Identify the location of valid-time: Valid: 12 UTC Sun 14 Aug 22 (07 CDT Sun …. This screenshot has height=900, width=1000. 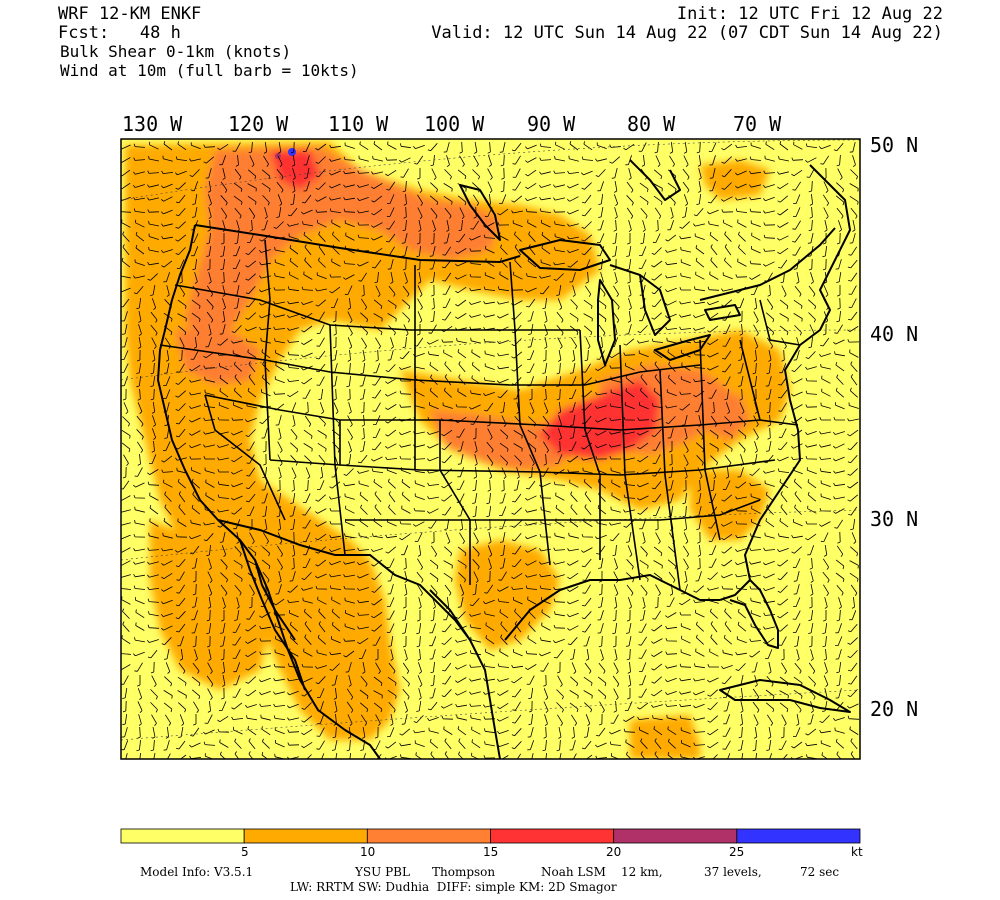
(687, 33).